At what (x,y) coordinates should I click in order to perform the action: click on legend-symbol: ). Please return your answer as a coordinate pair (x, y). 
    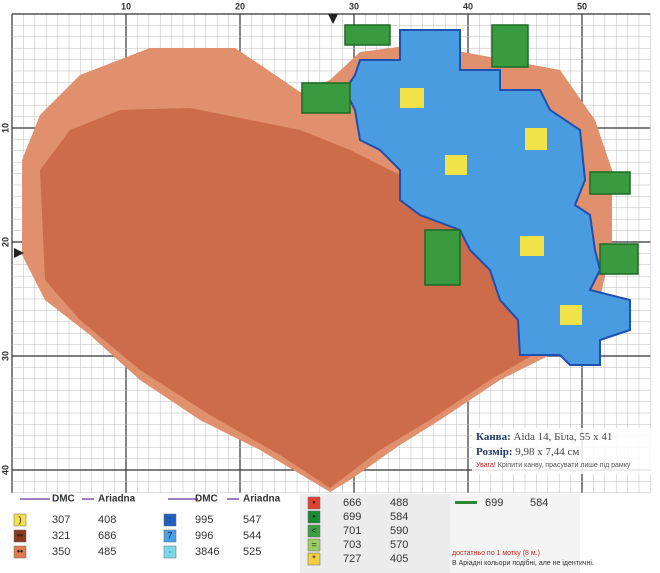
    Looking at the image, I should click on (20, 519).